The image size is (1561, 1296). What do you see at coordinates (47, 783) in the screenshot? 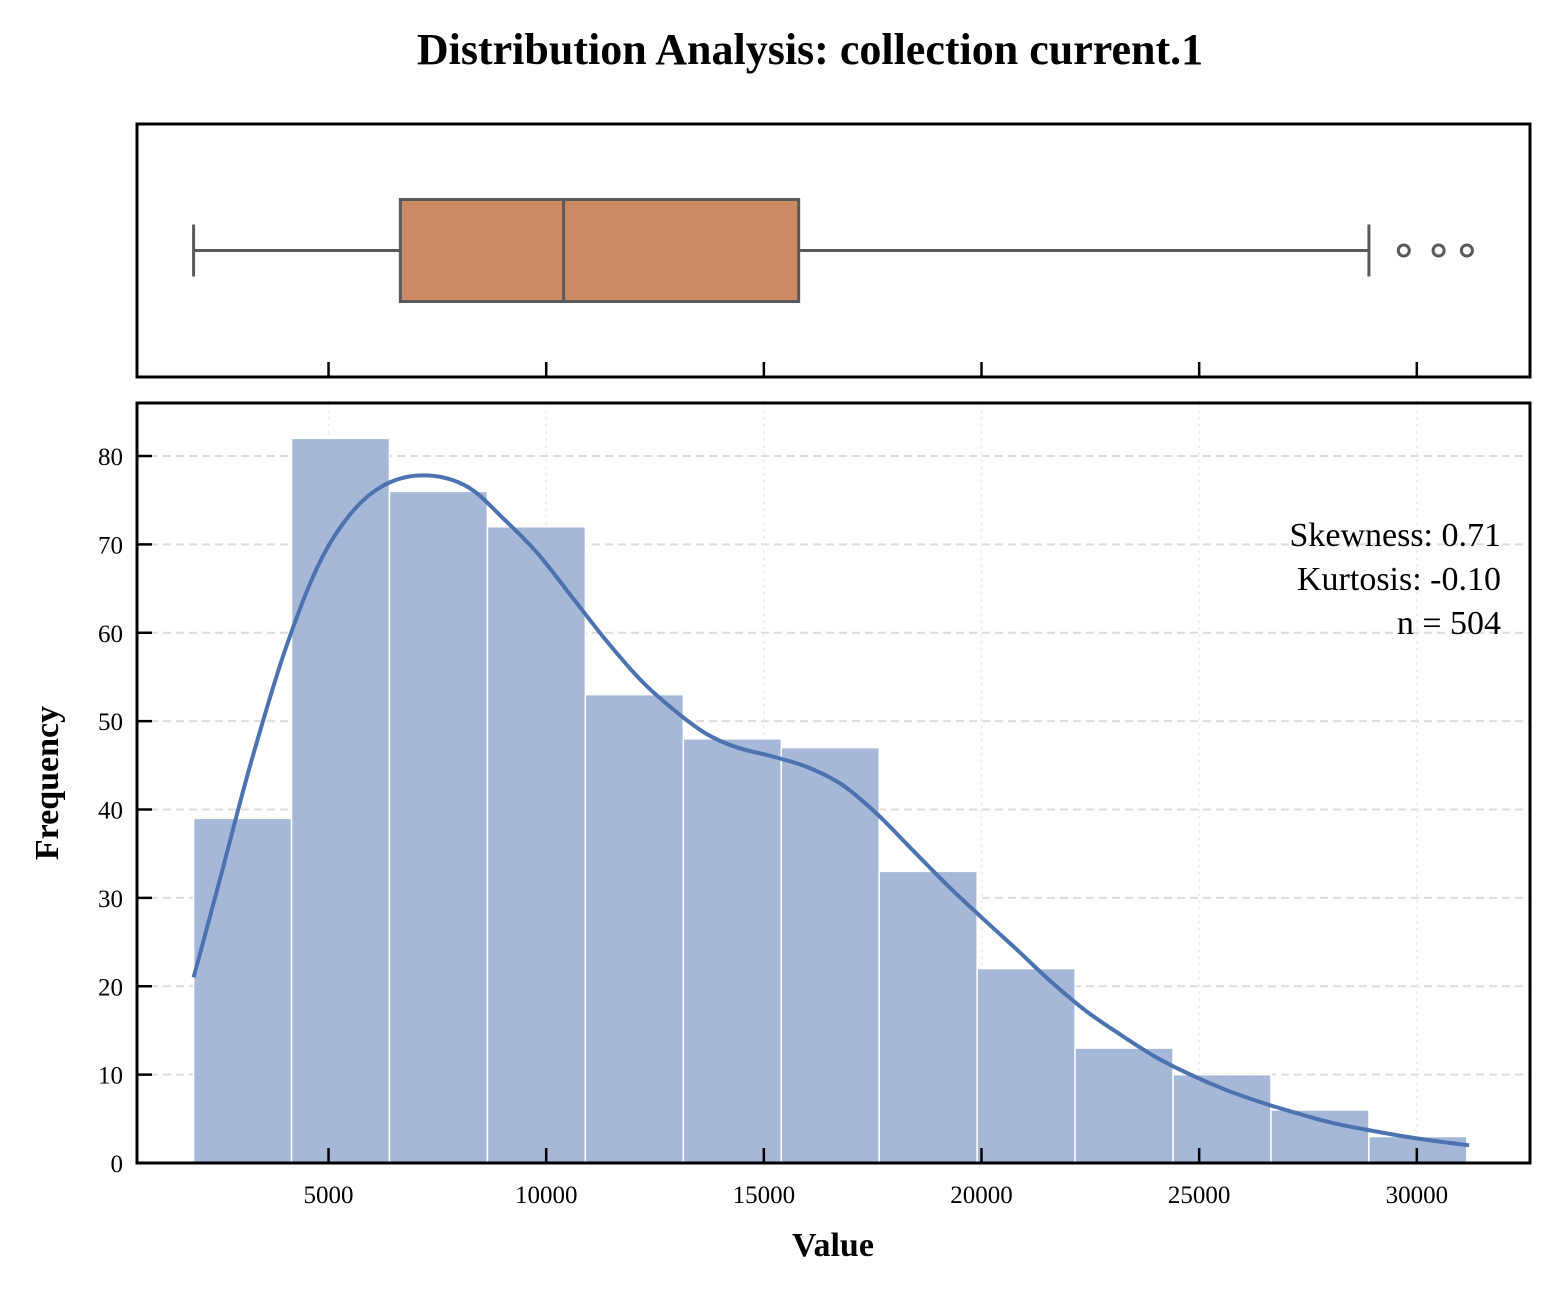
I see `y-axis-label: Frequency` at bounding box center [47, 783].